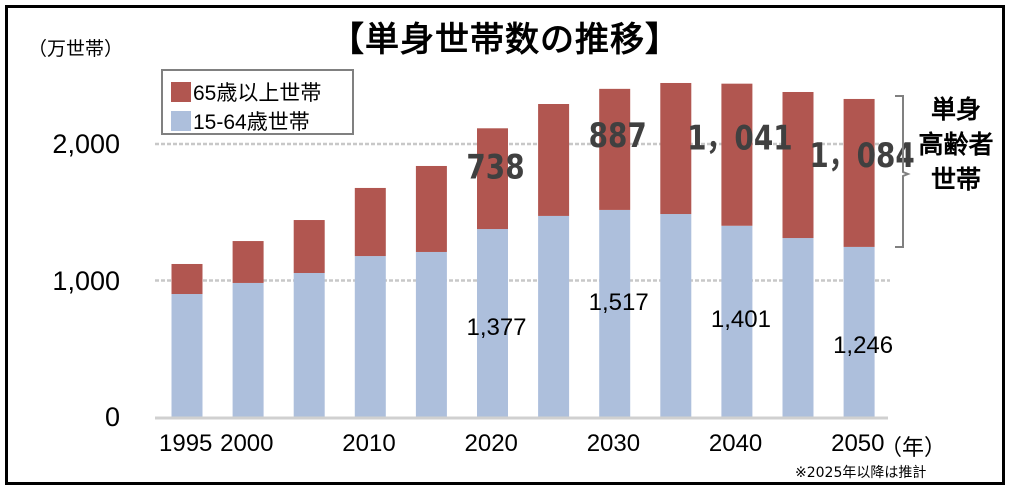  Describe the element at coordinates (431, 334) in the screenshot. I see `bar-15-64-2015` at that location.